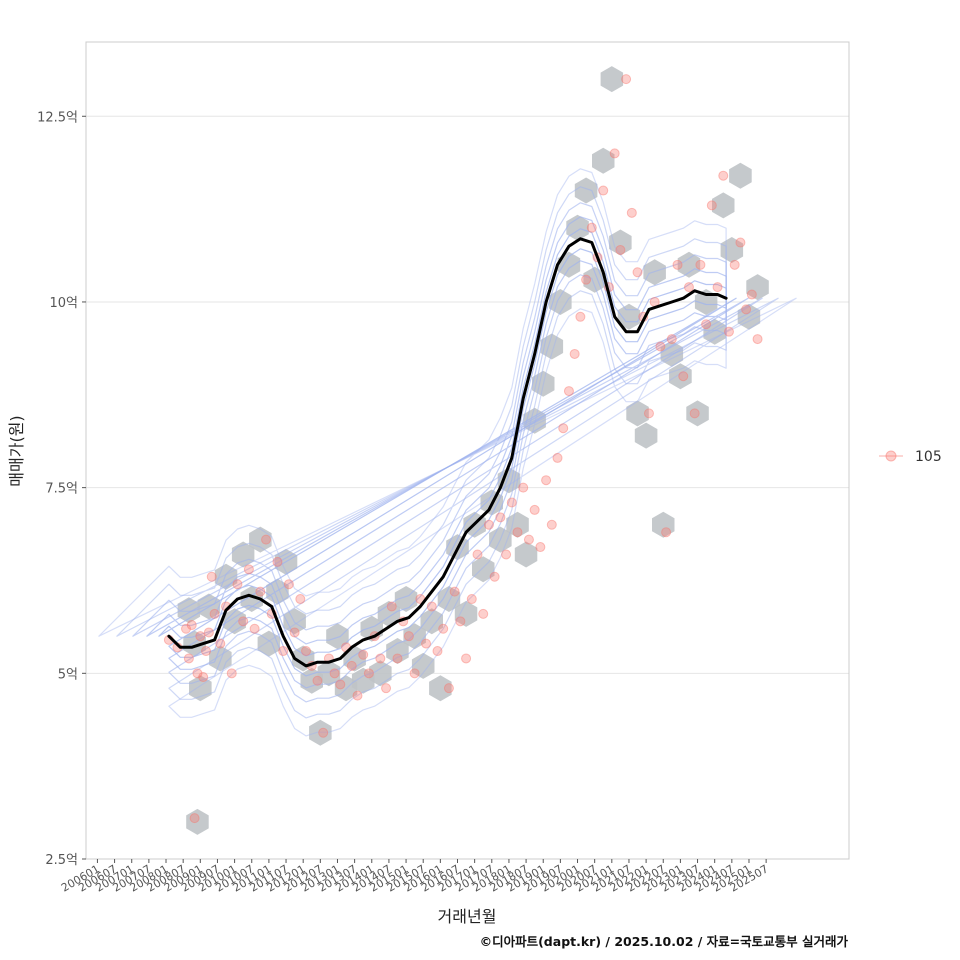  I want to click on y-tick-label: 12.5억, so click(57, 117).